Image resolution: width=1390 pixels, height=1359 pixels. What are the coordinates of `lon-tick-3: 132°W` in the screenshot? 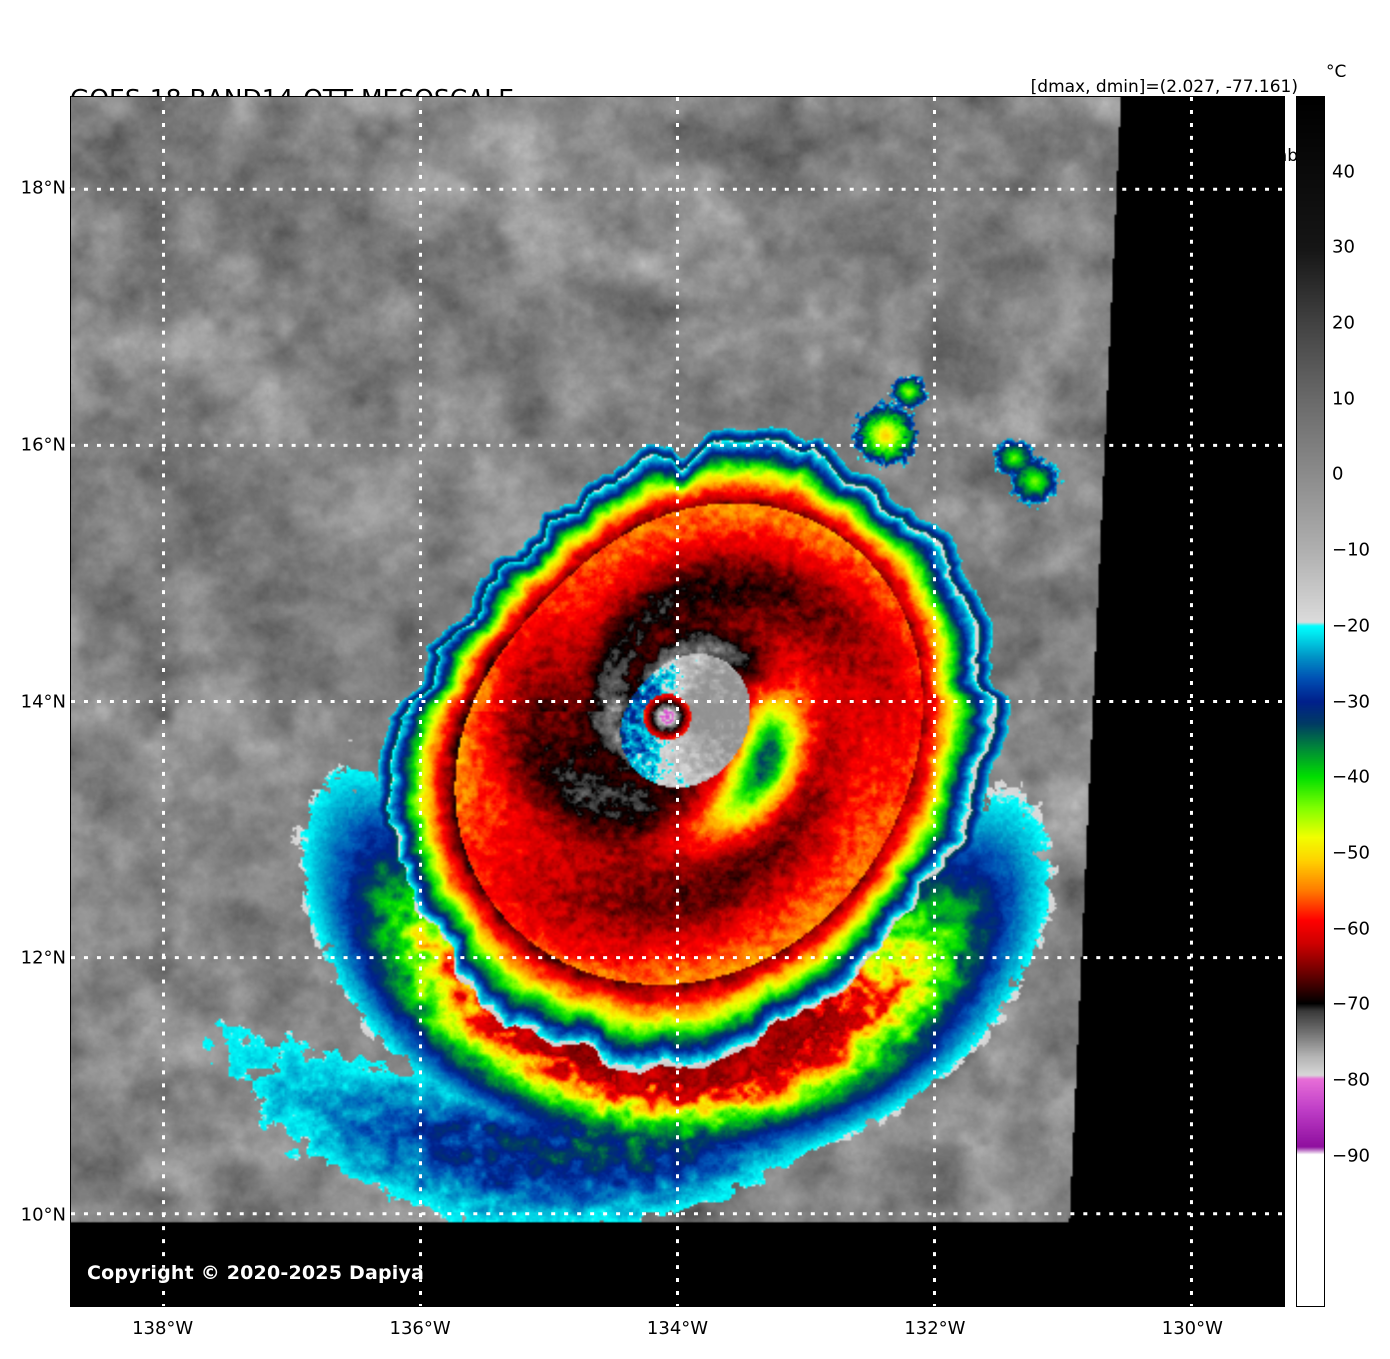 It's located at (935, 1328).